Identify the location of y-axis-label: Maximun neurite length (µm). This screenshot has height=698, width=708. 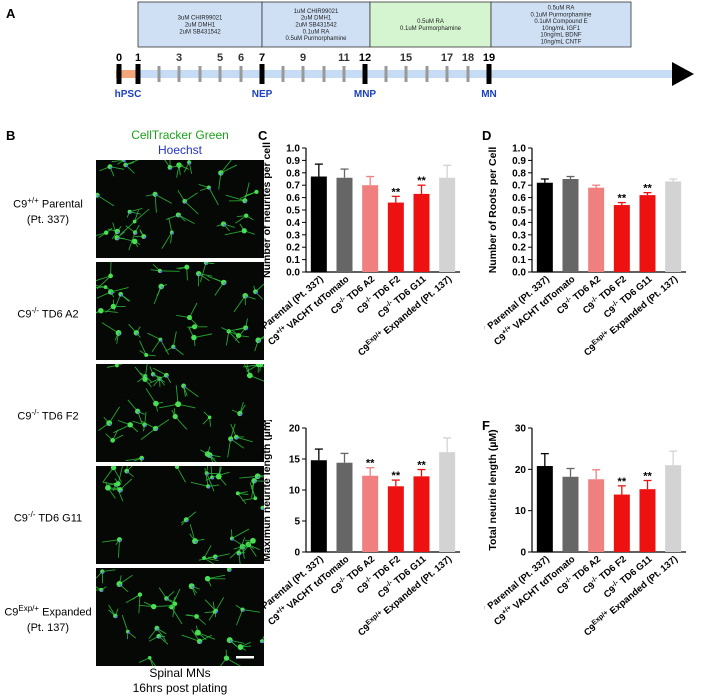
(267, 491).